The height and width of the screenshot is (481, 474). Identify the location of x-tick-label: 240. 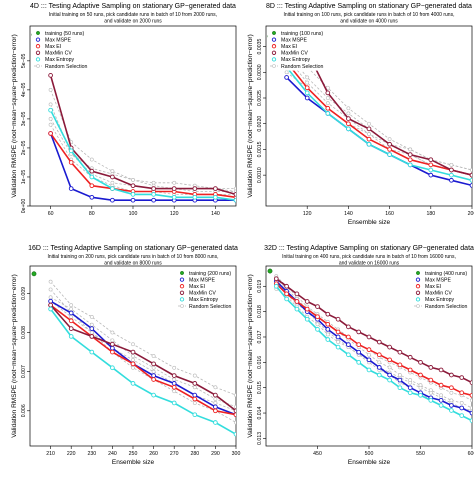
(112, 454).